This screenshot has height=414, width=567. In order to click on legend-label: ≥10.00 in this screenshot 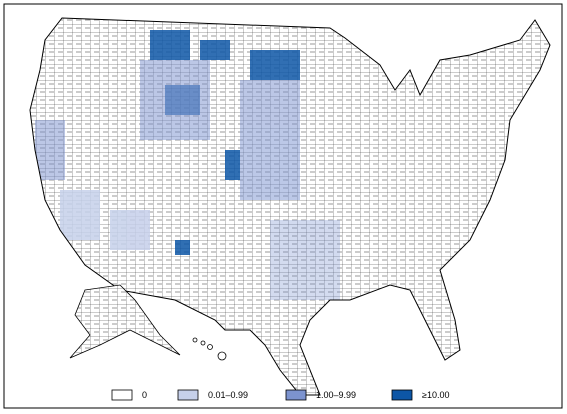, I will do `click(435, 395)`.